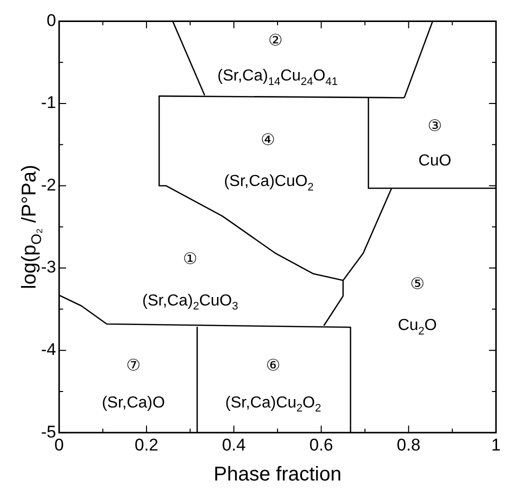 The width and height of the screenshot is (516, 499). Describe the element at coordinates (273, 365) in the screenshot. I see `annotation: ⑥` at that location.